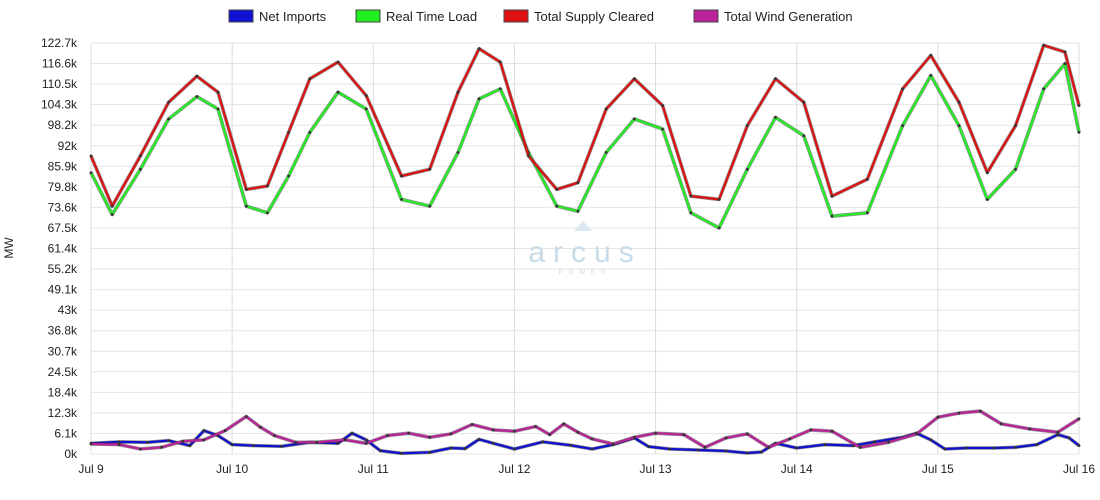  Describe the element at coordinates (59, 105) in the screenshot. I see `y-tick-label: 104.3k` at that location.